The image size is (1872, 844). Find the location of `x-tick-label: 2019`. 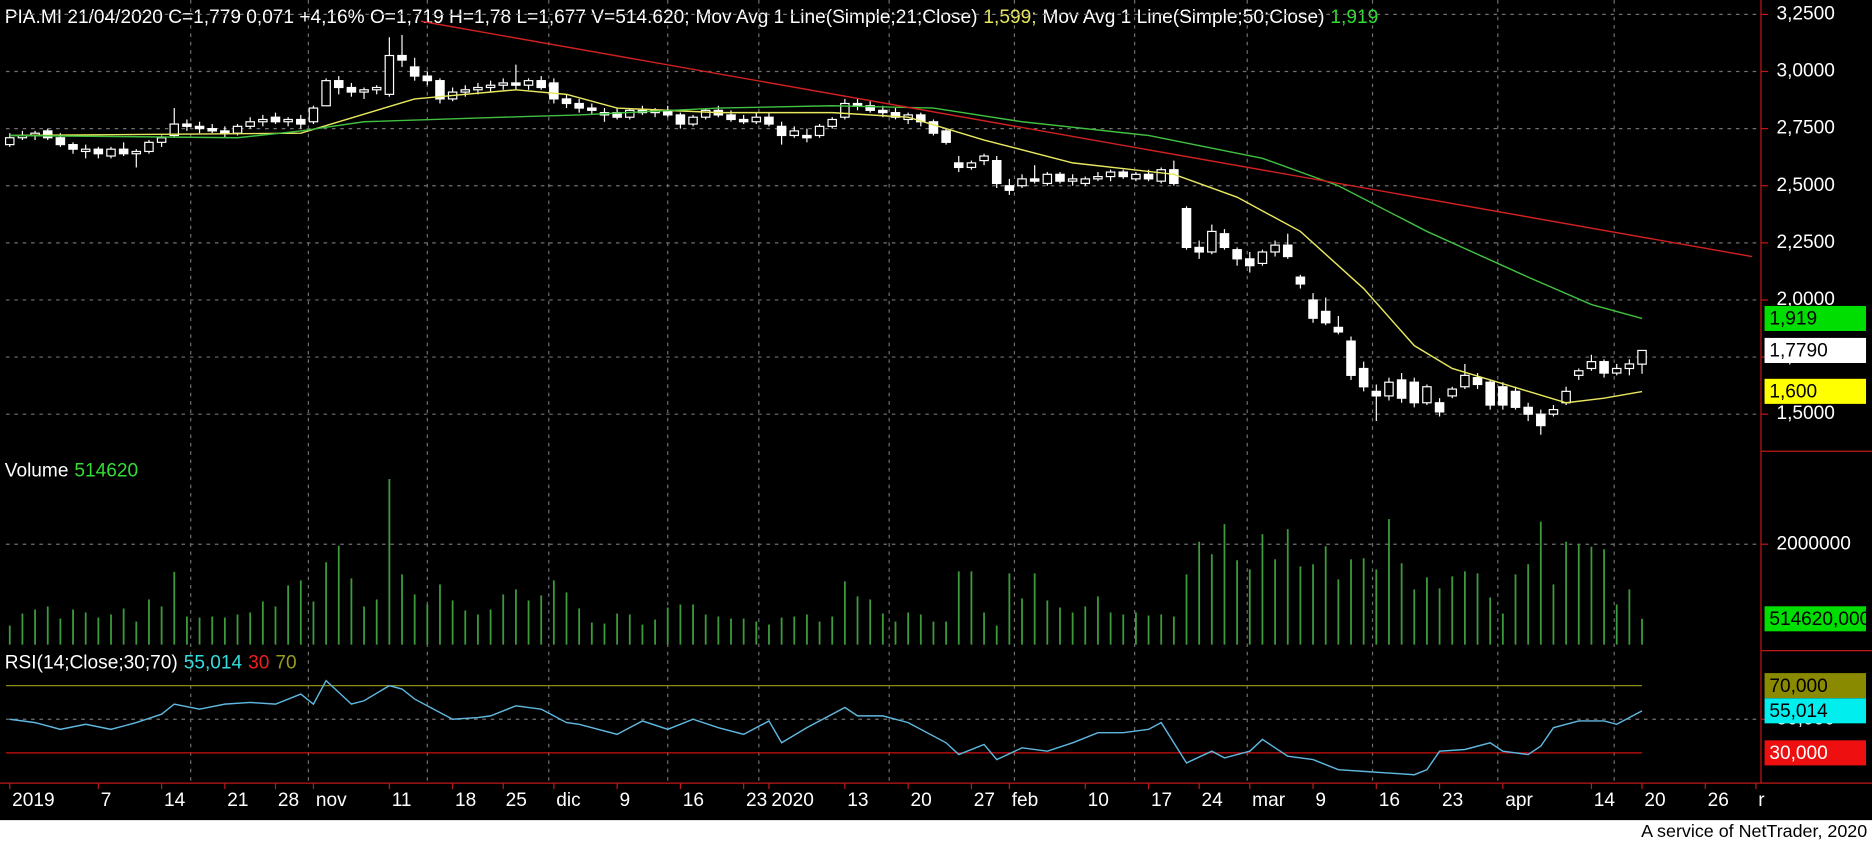

x-tick-label: 2019 is located at coordinates (33, 800).